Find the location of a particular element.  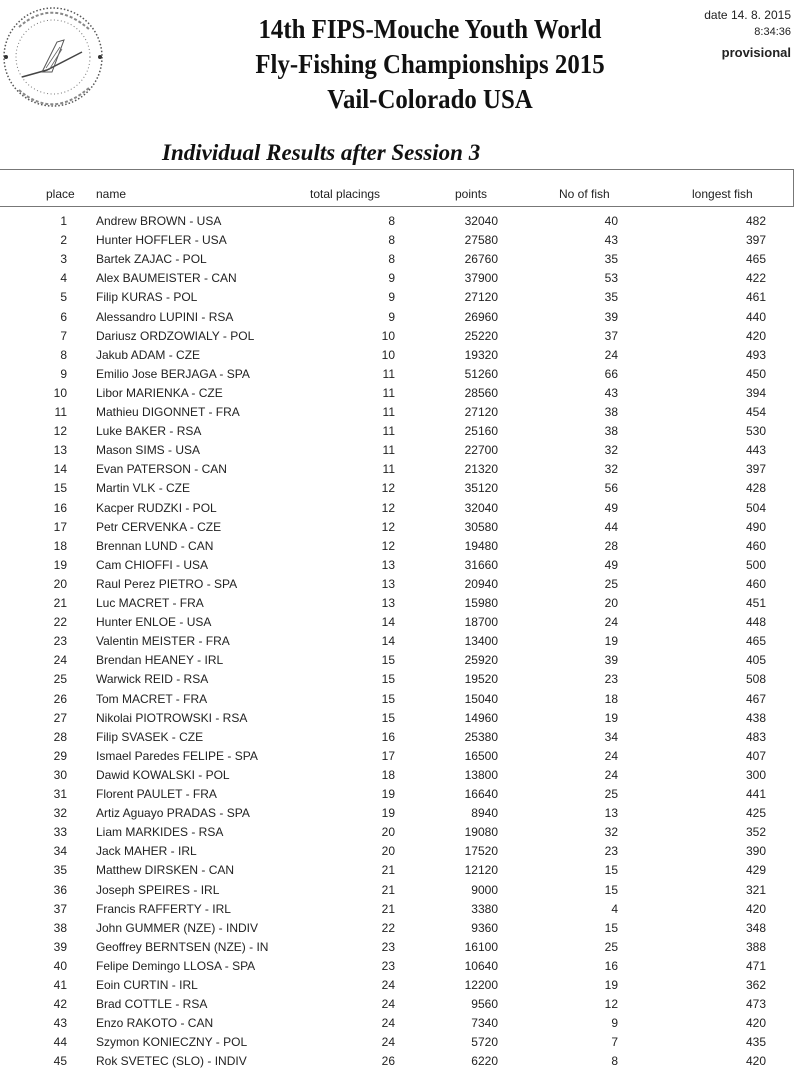

competitor-name-cell: Felipe Demingo LLOSA - SPA is located at coordinates (176, 965).